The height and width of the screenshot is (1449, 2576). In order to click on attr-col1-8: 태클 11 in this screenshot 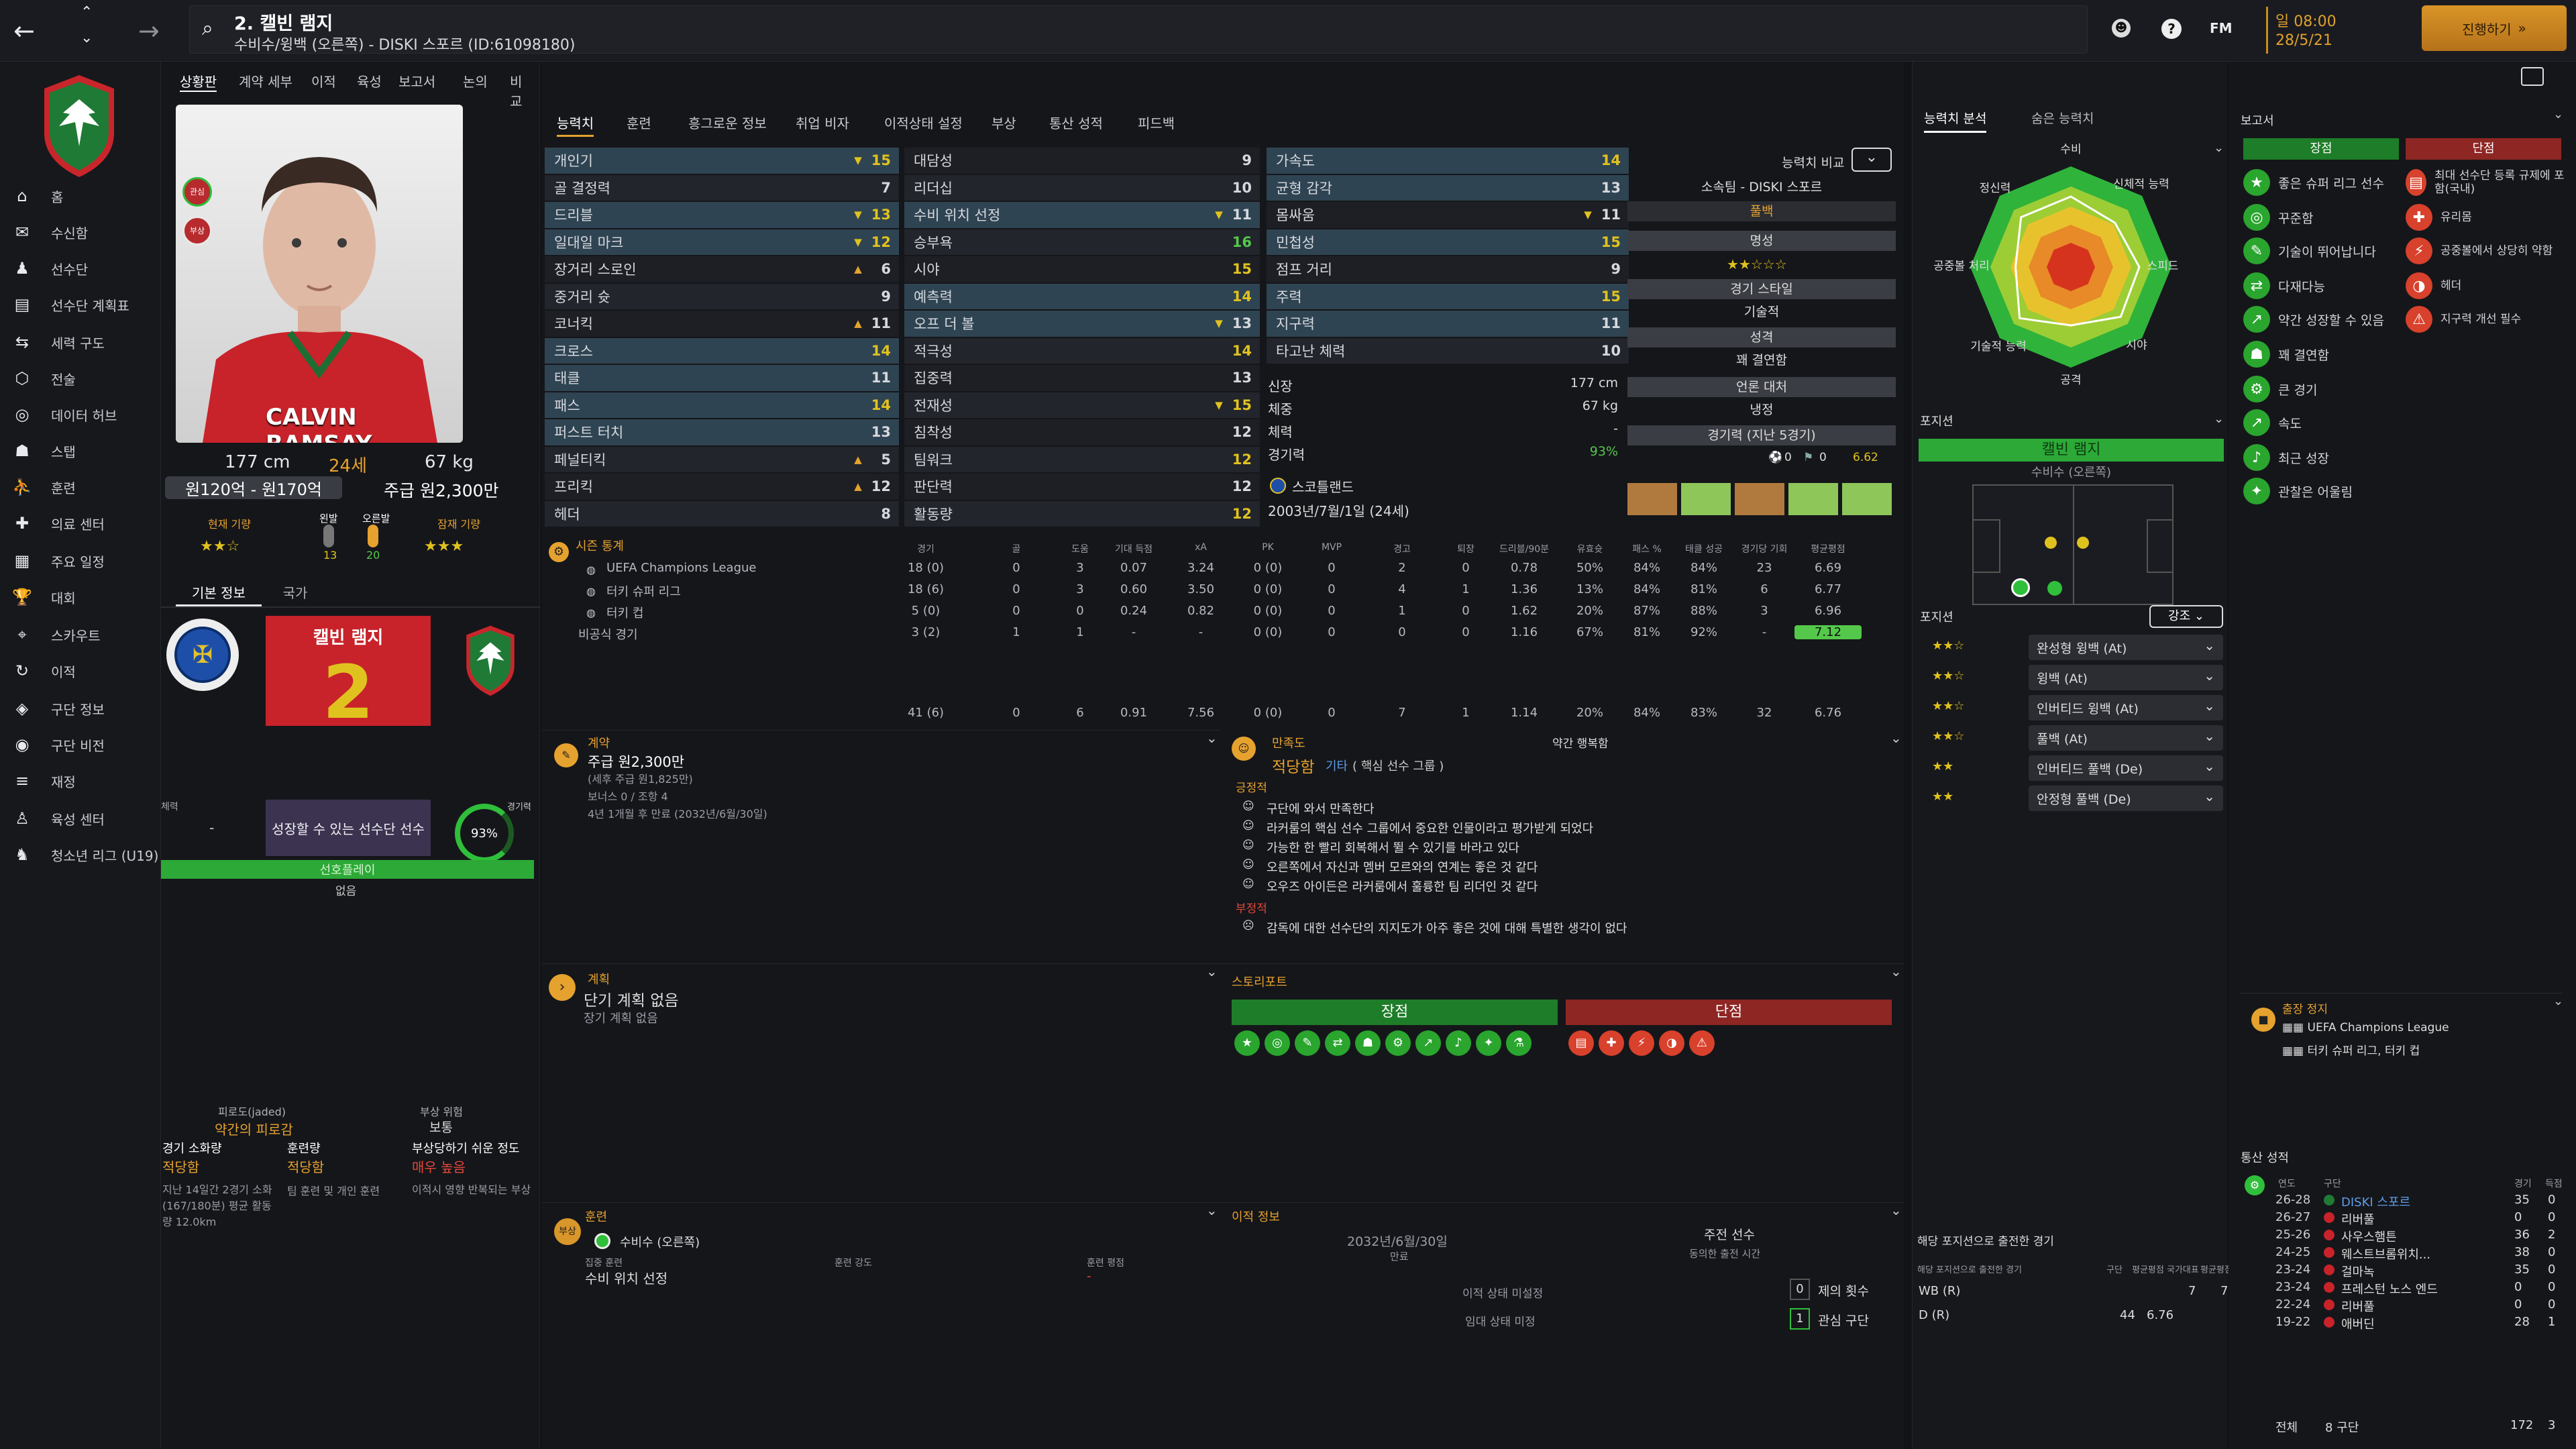, I will do `click(722, 378)`.